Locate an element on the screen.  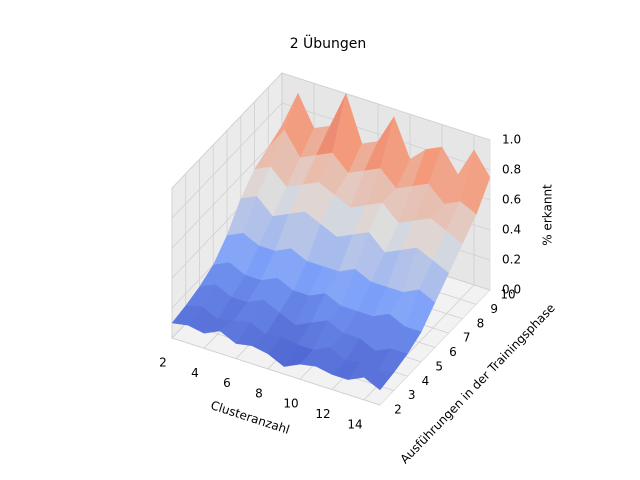
surface-patch is located at coordinates (379, 380).